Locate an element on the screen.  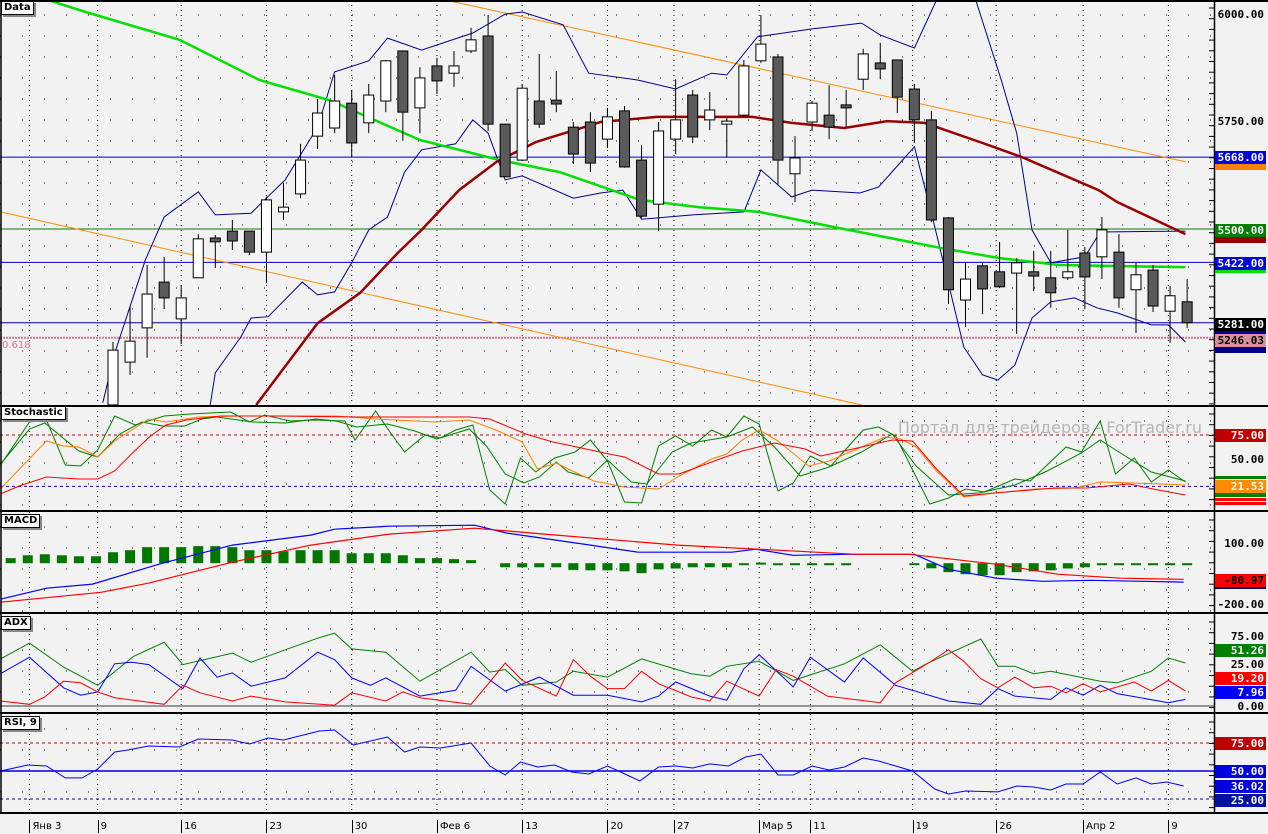
date-label: 23 is located at coordinates (274, 826).